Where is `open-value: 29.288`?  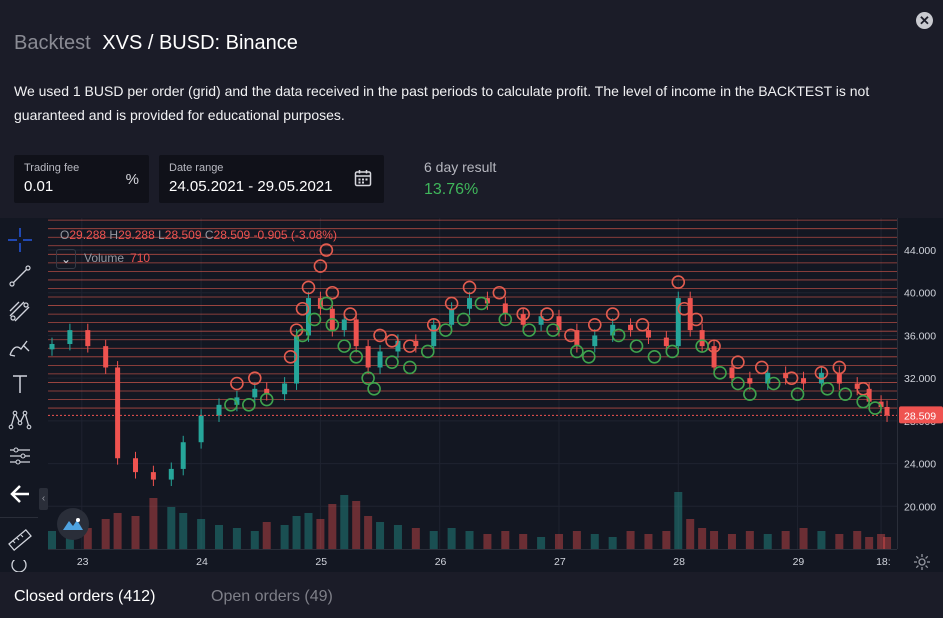
open-value: 29.288 is located at coordinates (88, 235).